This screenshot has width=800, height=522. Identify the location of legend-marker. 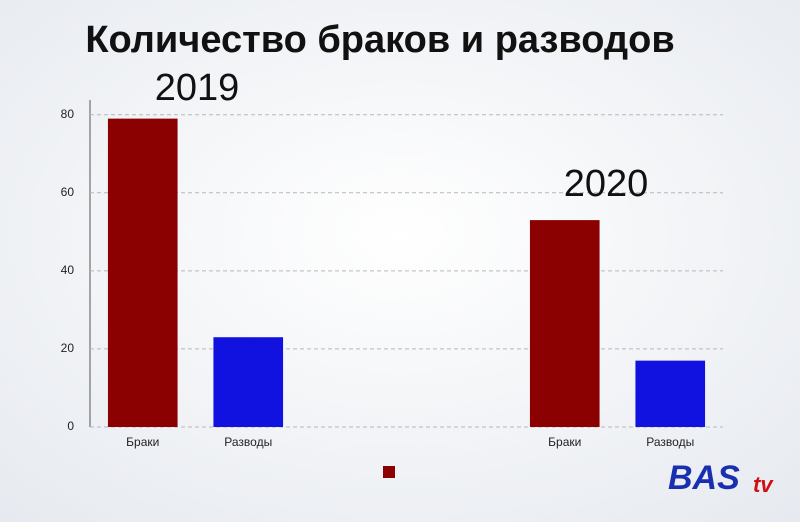
(389, 472).